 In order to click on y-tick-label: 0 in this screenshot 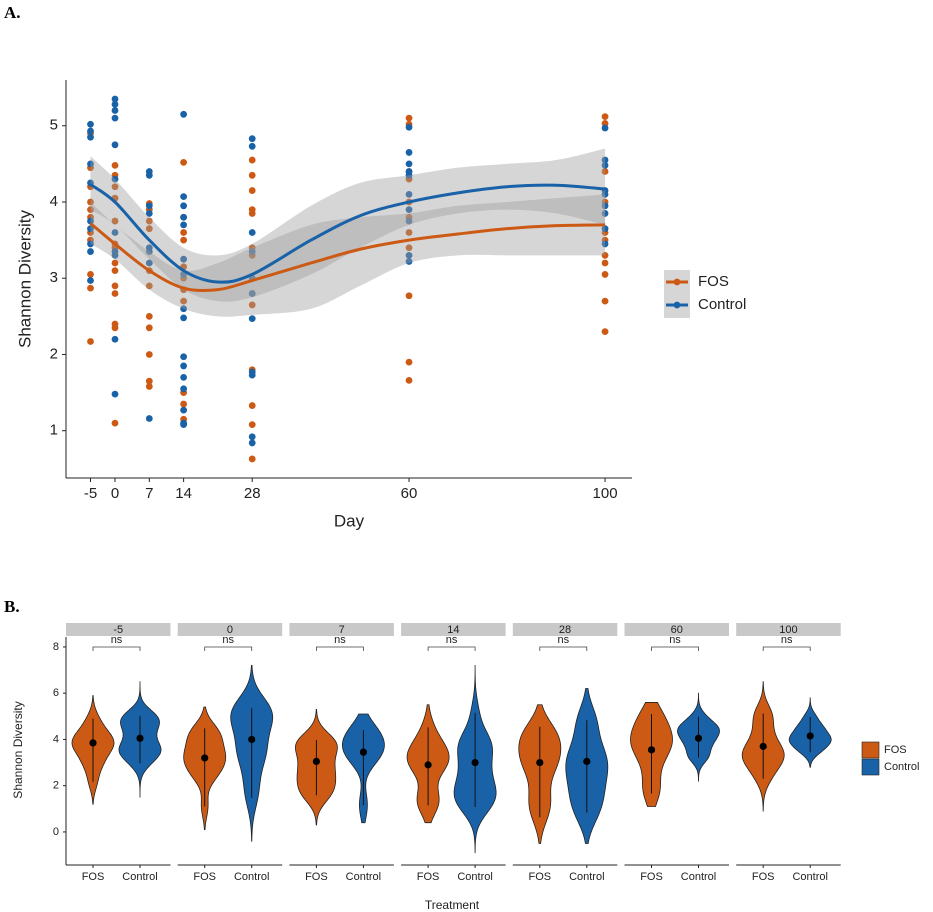, I will do `click(56, 832)`.